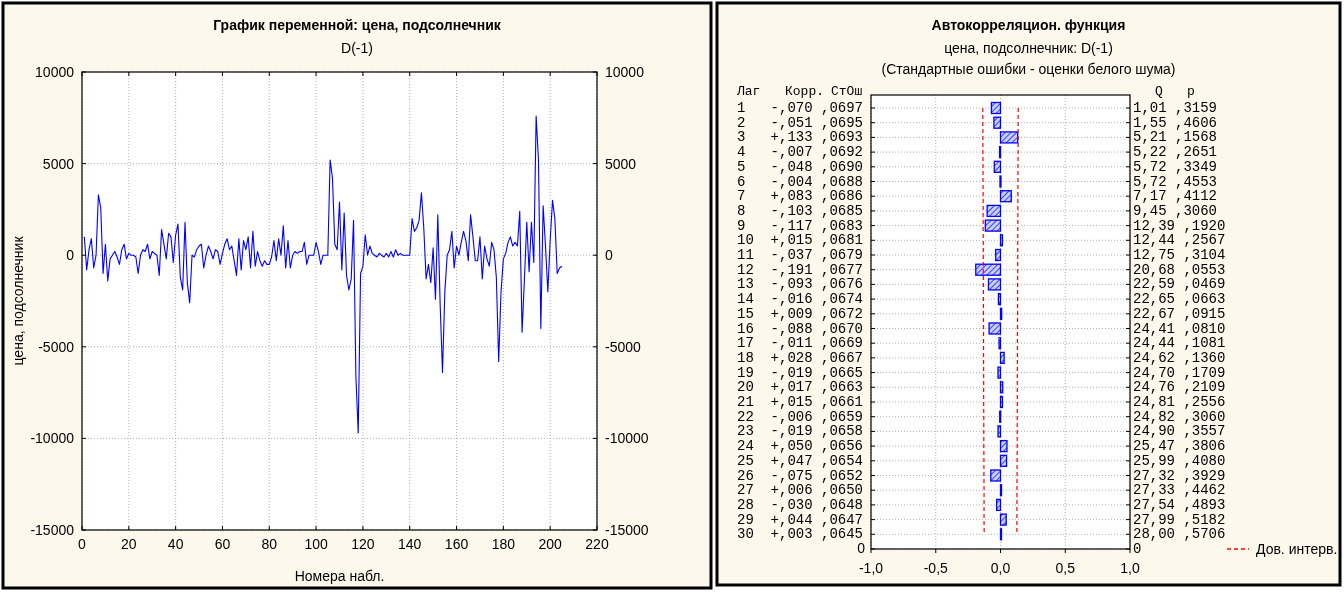 The width and height of the screenshot is (1344, 592). Describe the element at coordinates (1297, 549) in the screenshot. I see `legend-label: Дов. интерв.` at that location.